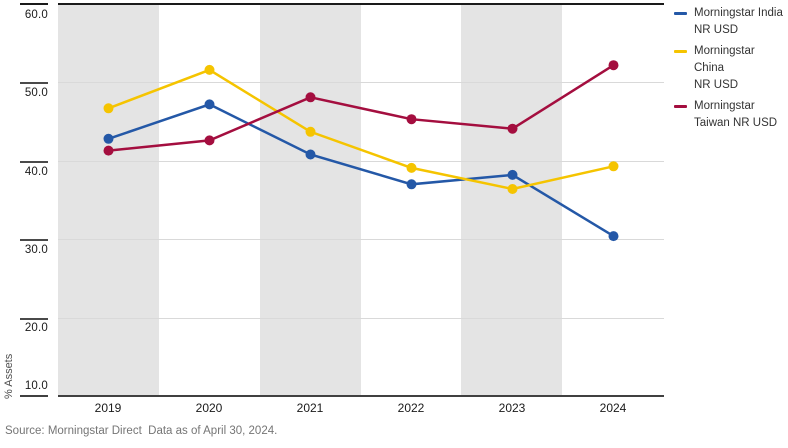 Image resolution: width=788 pixels, height=448 pixels. What do you see at coordinates (680, 13) in the screenshot?
I see `legend-swatch-india` at bounding box center [680, 13].